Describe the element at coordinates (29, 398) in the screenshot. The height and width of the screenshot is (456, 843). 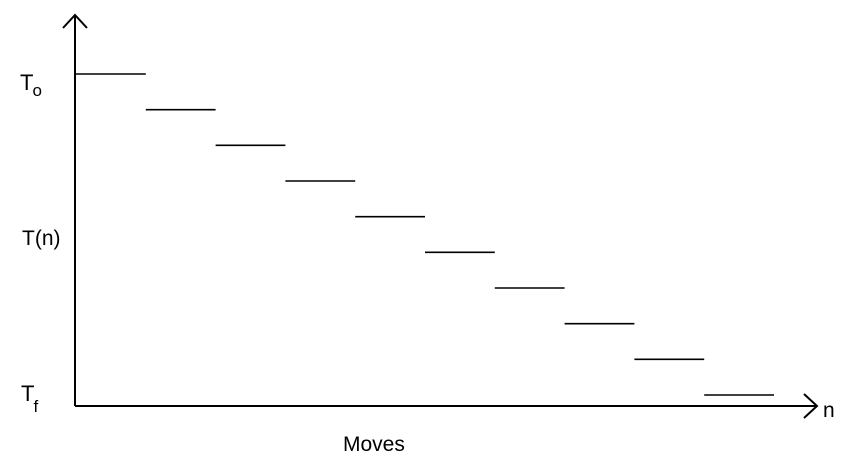
I see `y-label-bottom: Tf` at that location.